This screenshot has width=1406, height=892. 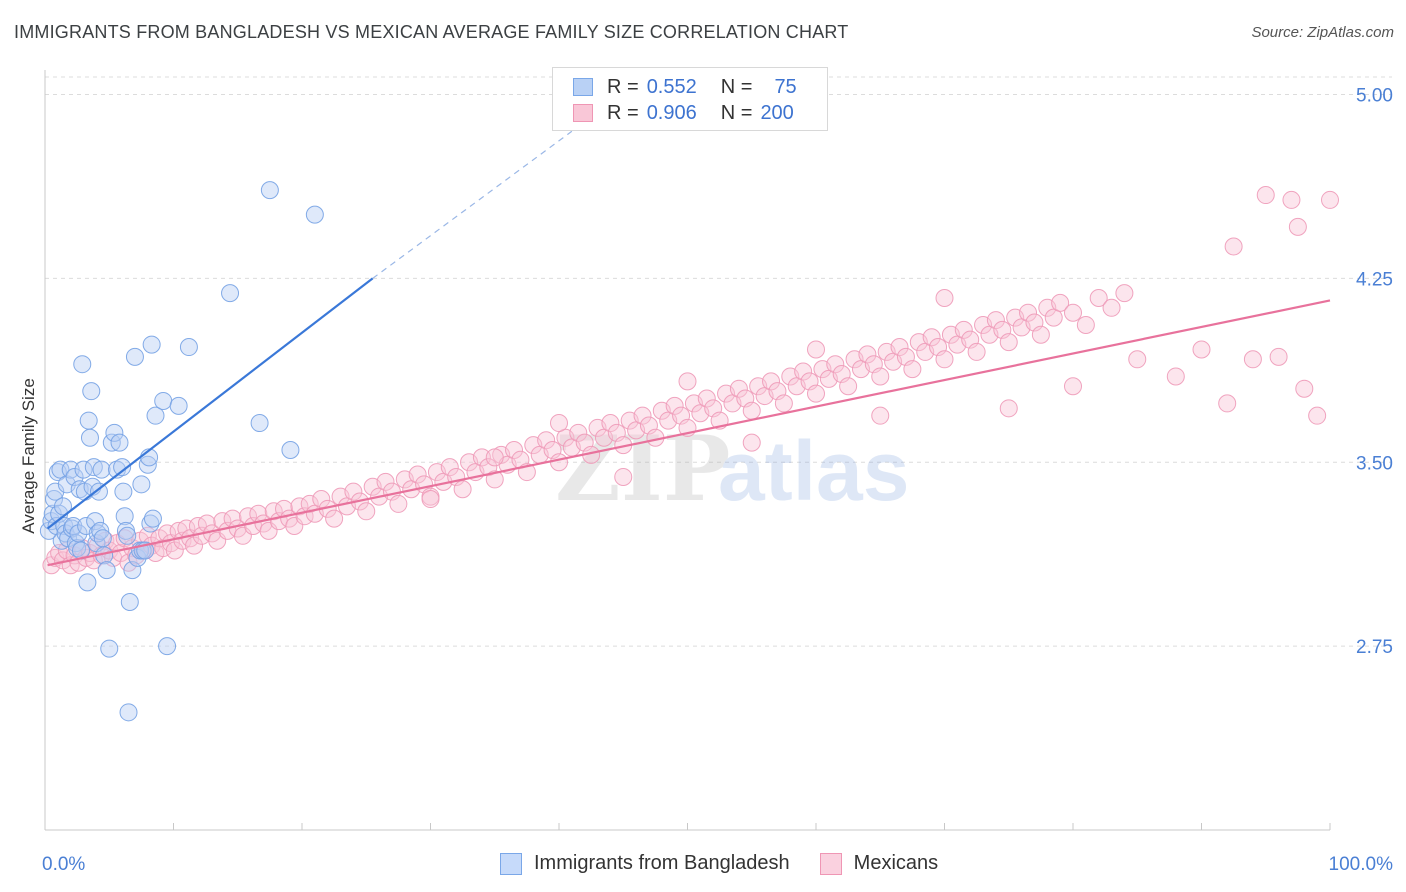 I want to click on y-tick-label: 5.00, so click(x=1374, y=96).